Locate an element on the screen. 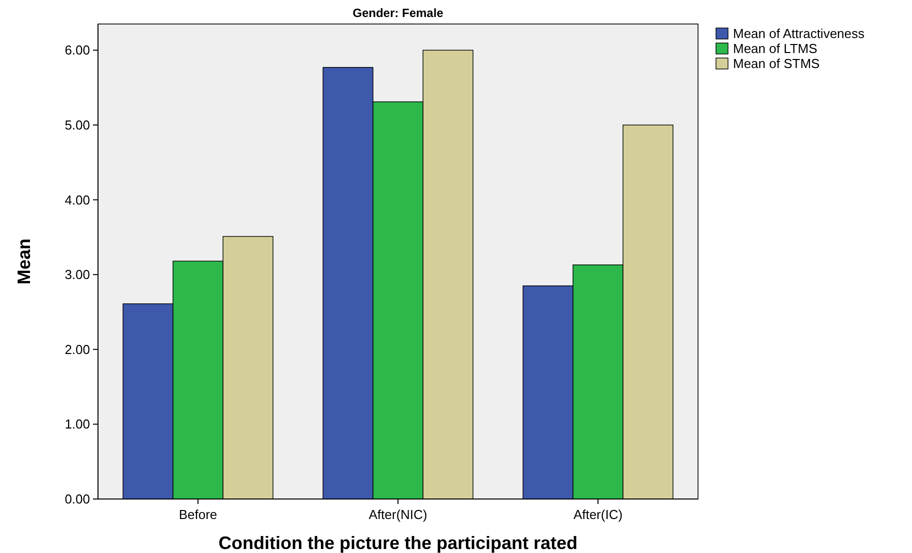  x-tick-label: After(IC) is located at coordinates (598, 514).